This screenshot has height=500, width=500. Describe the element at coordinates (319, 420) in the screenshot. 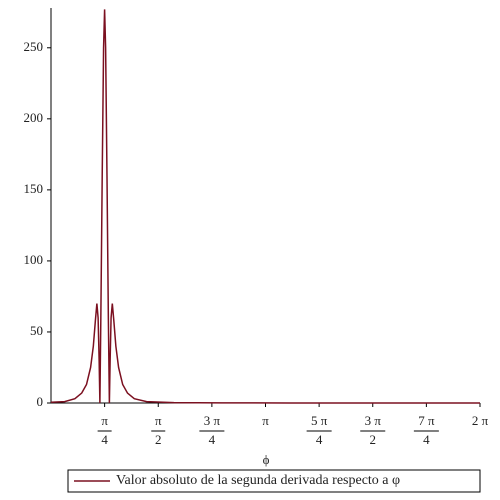

I see `numerator: 5 π` at that location.